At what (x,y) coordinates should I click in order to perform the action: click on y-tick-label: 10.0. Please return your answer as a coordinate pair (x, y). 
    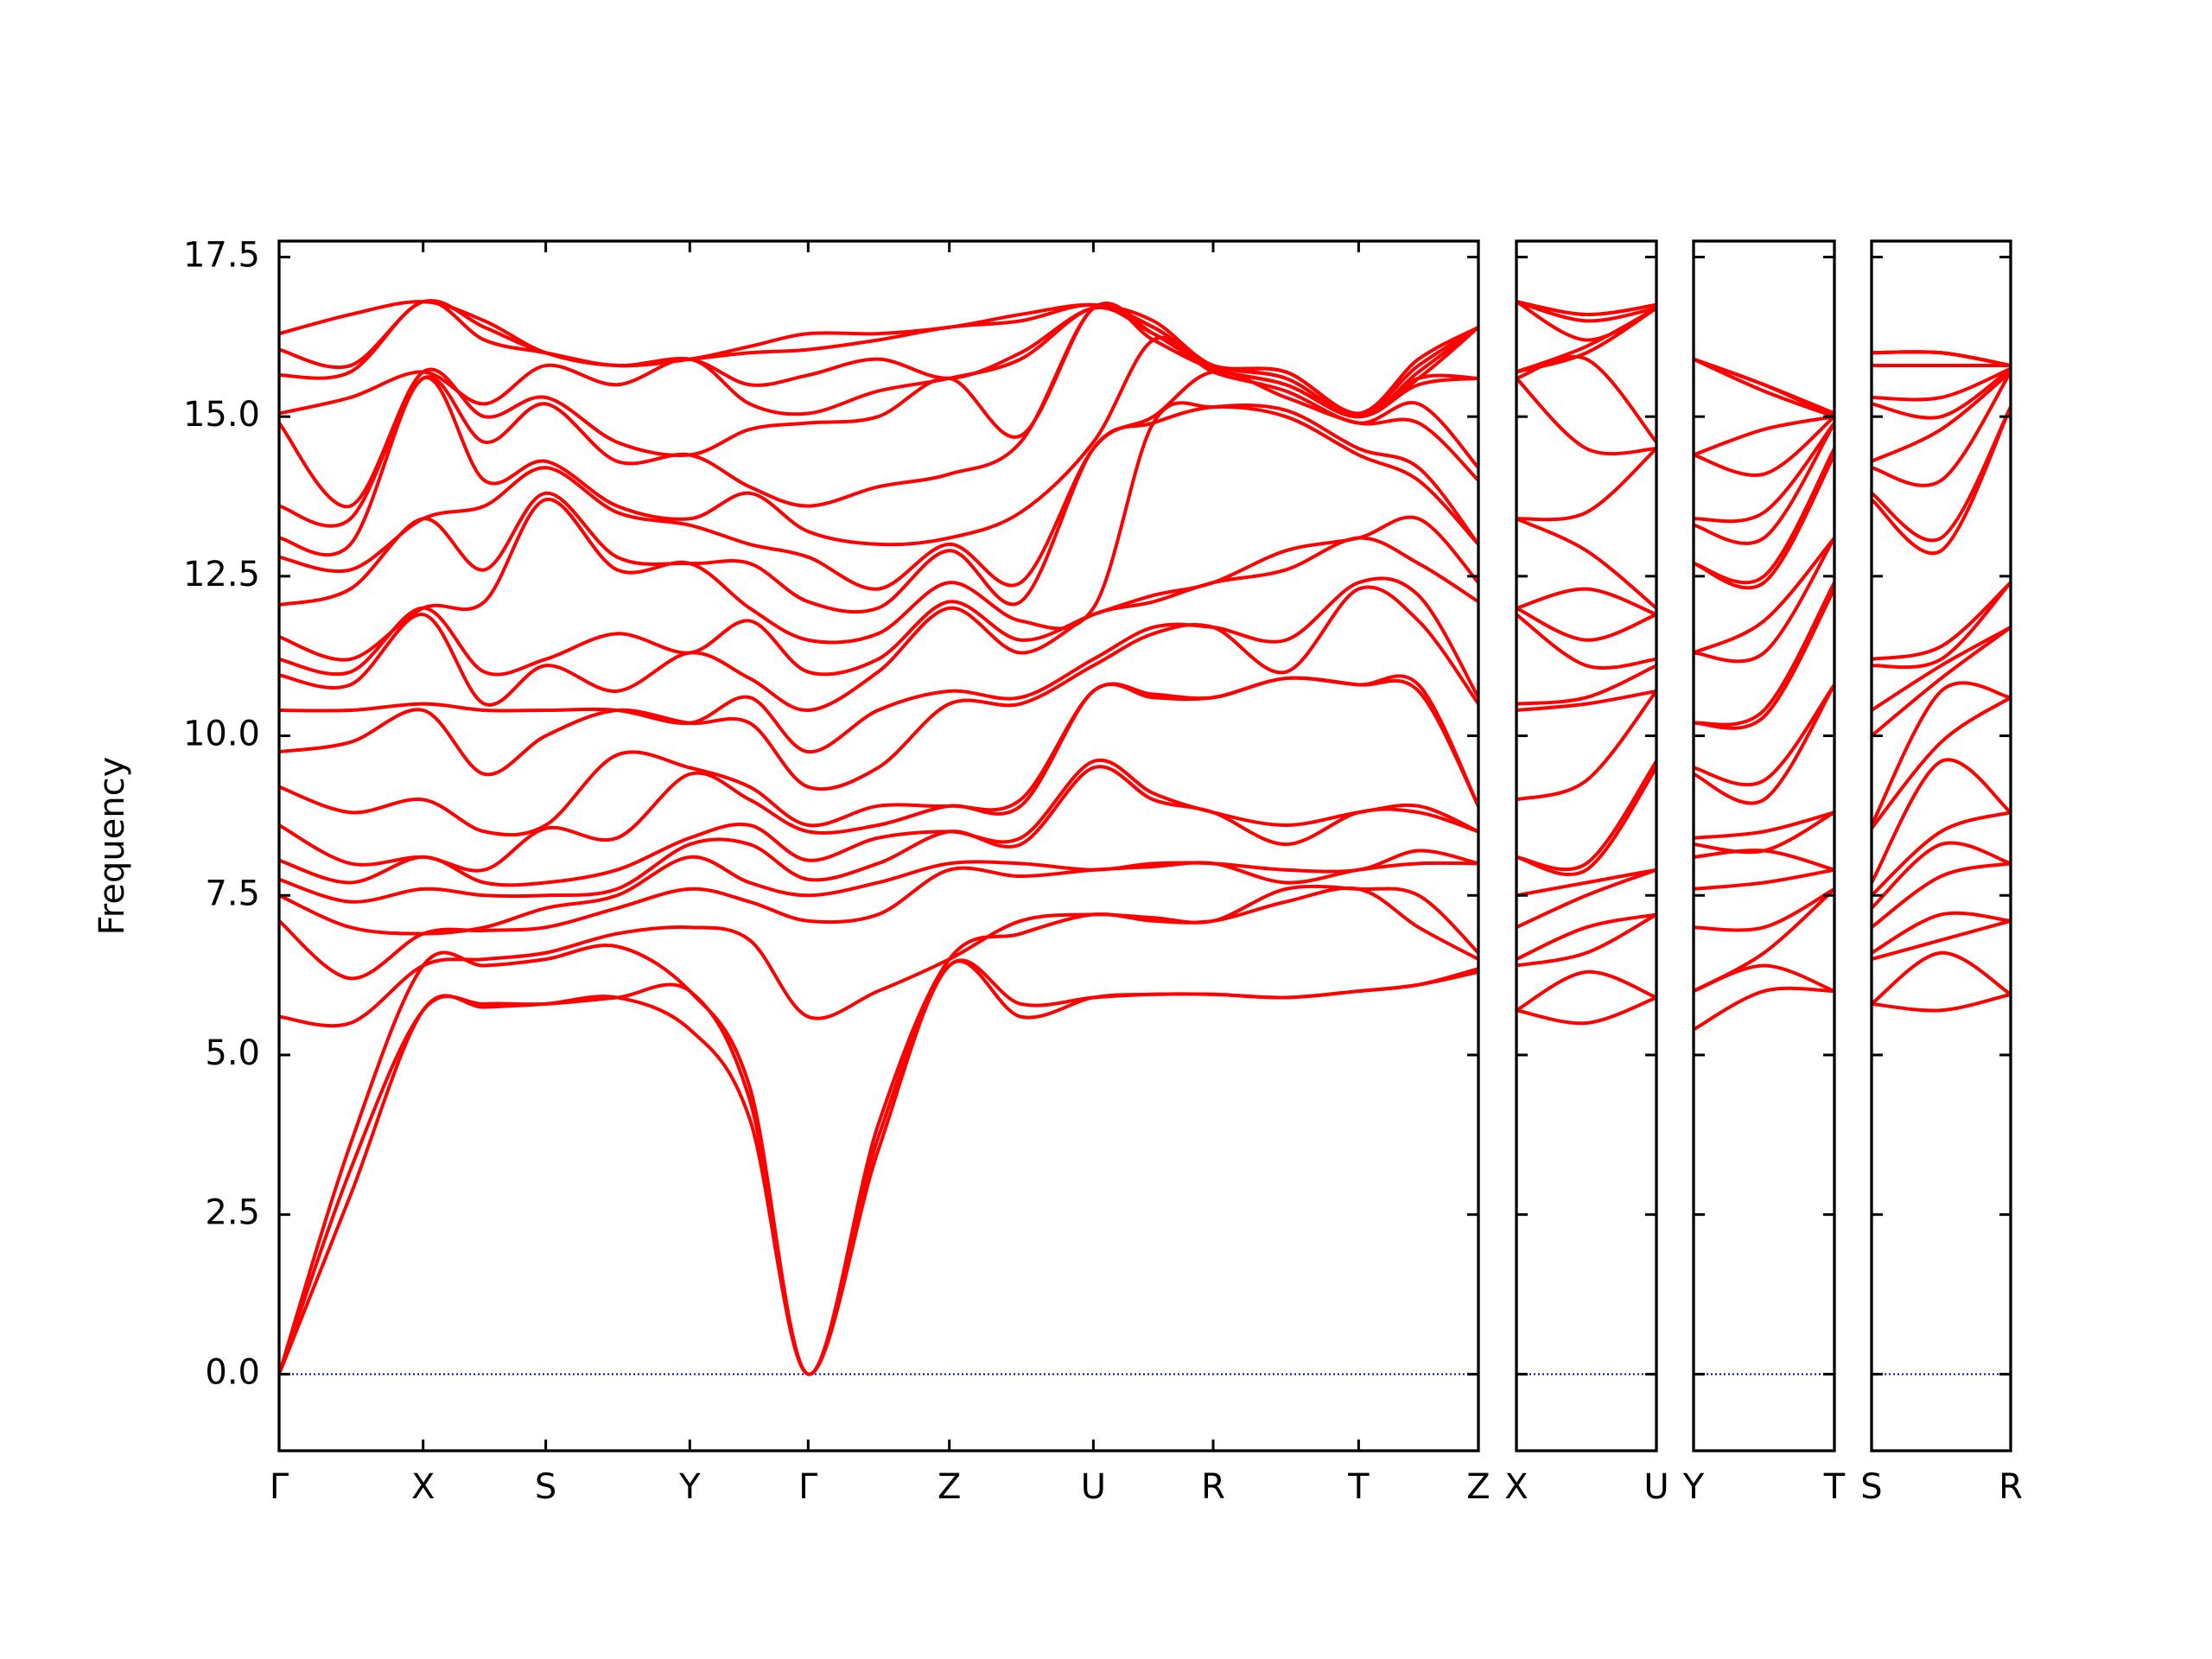
    Looking at the image, I should click on (221, 734).